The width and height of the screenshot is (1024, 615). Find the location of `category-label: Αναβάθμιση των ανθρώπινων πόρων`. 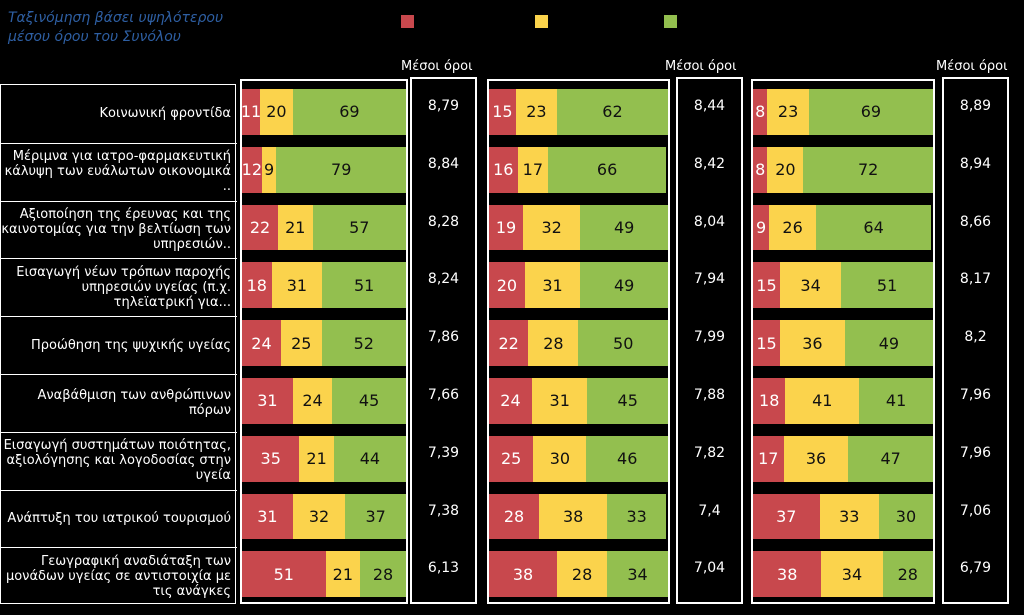

category-label: Αναβάθμιση των ανθρώπινων πόρων is located at coordinates (117, 403).